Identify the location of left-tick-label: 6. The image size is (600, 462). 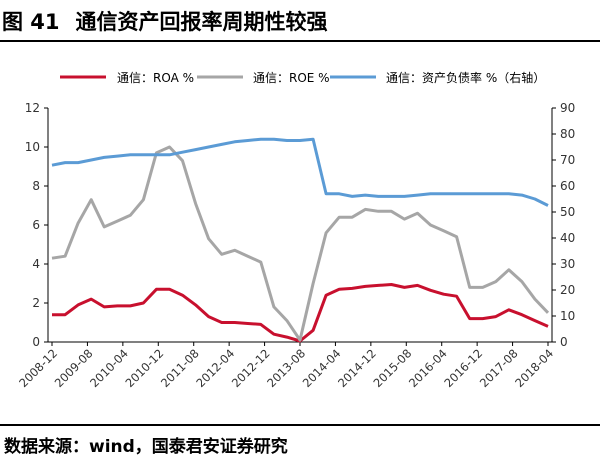
(36, 225).